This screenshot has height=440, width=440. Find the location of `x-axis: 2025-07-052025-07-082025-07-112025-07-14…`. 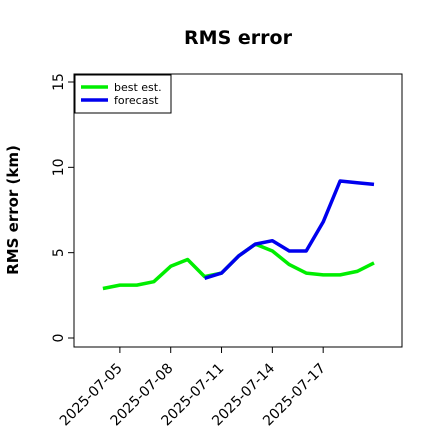

x-axis: 2025-07-052025-07-082025-07-112025-07-14… is located at coordinates (193, 388).